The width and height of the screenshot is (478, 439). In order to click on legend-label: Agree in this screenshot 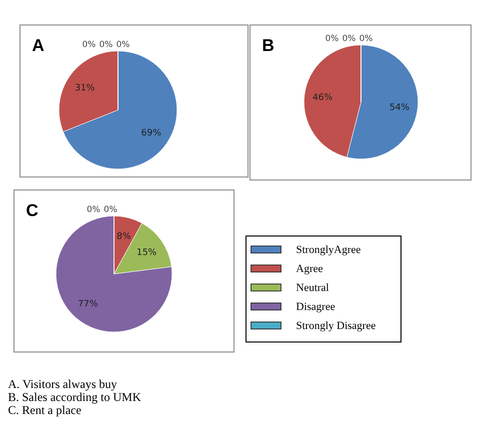, I will do `click(309, 269)`.